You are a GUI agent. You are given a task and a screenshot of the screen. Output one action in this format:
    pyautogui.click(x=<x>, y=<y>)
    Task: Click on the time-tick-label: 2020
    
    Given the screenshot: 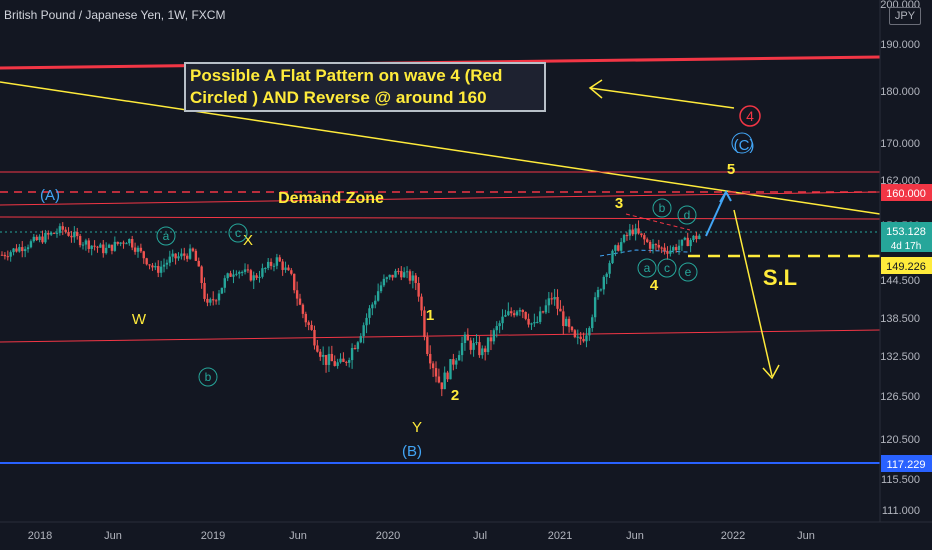 What is the action you would take?
    pyautogui.click(x=388, y=536)
    